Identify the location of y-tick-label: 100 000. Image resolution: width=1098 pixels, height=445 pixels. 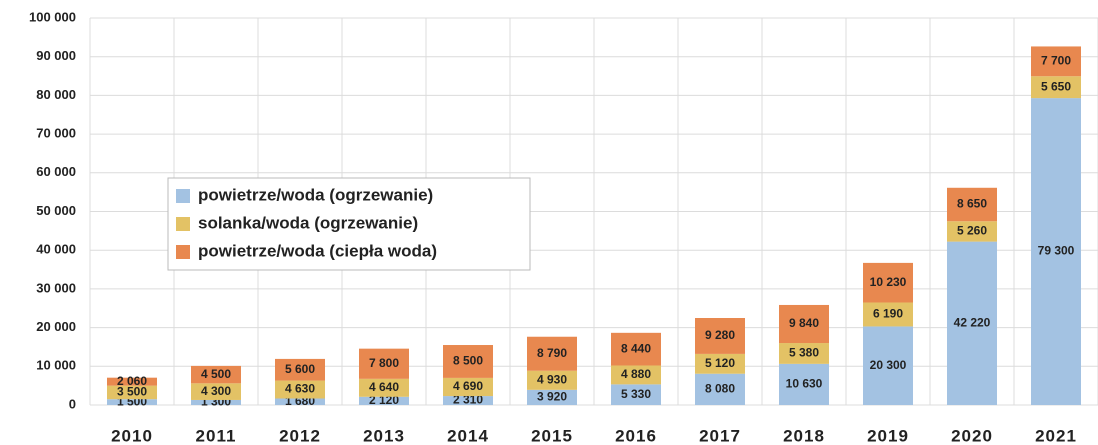
(52, 16).